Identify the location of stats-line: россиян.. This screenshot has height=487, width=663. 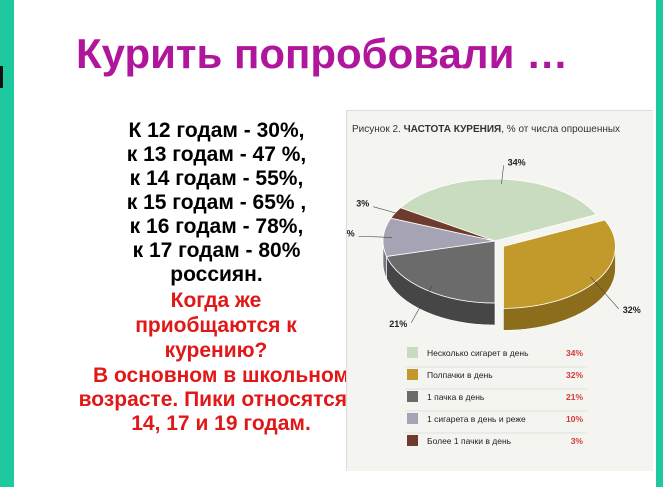
(216, 274).